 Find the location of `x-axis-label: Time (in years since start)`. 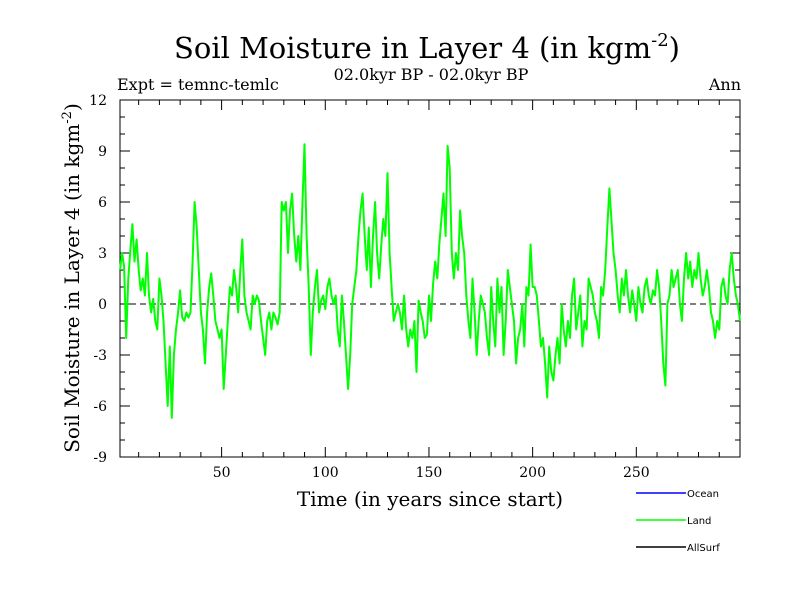

x-axis-label: Time (in years since start) is located at coordinates (430, 499).